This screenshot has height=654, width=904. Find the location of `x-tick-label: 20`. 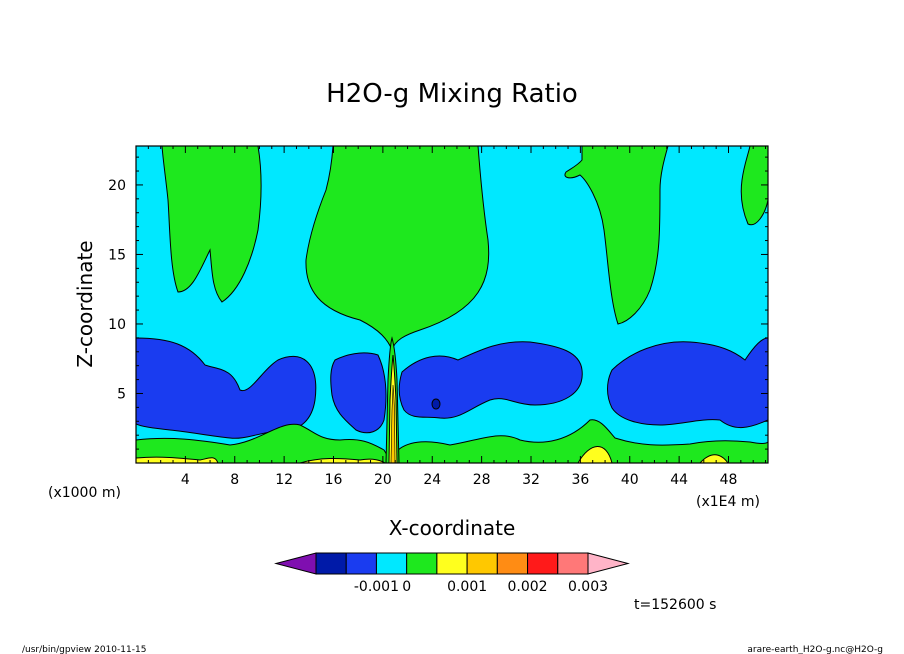

x-tick-label: 20 is located at coordinates (383, 480).